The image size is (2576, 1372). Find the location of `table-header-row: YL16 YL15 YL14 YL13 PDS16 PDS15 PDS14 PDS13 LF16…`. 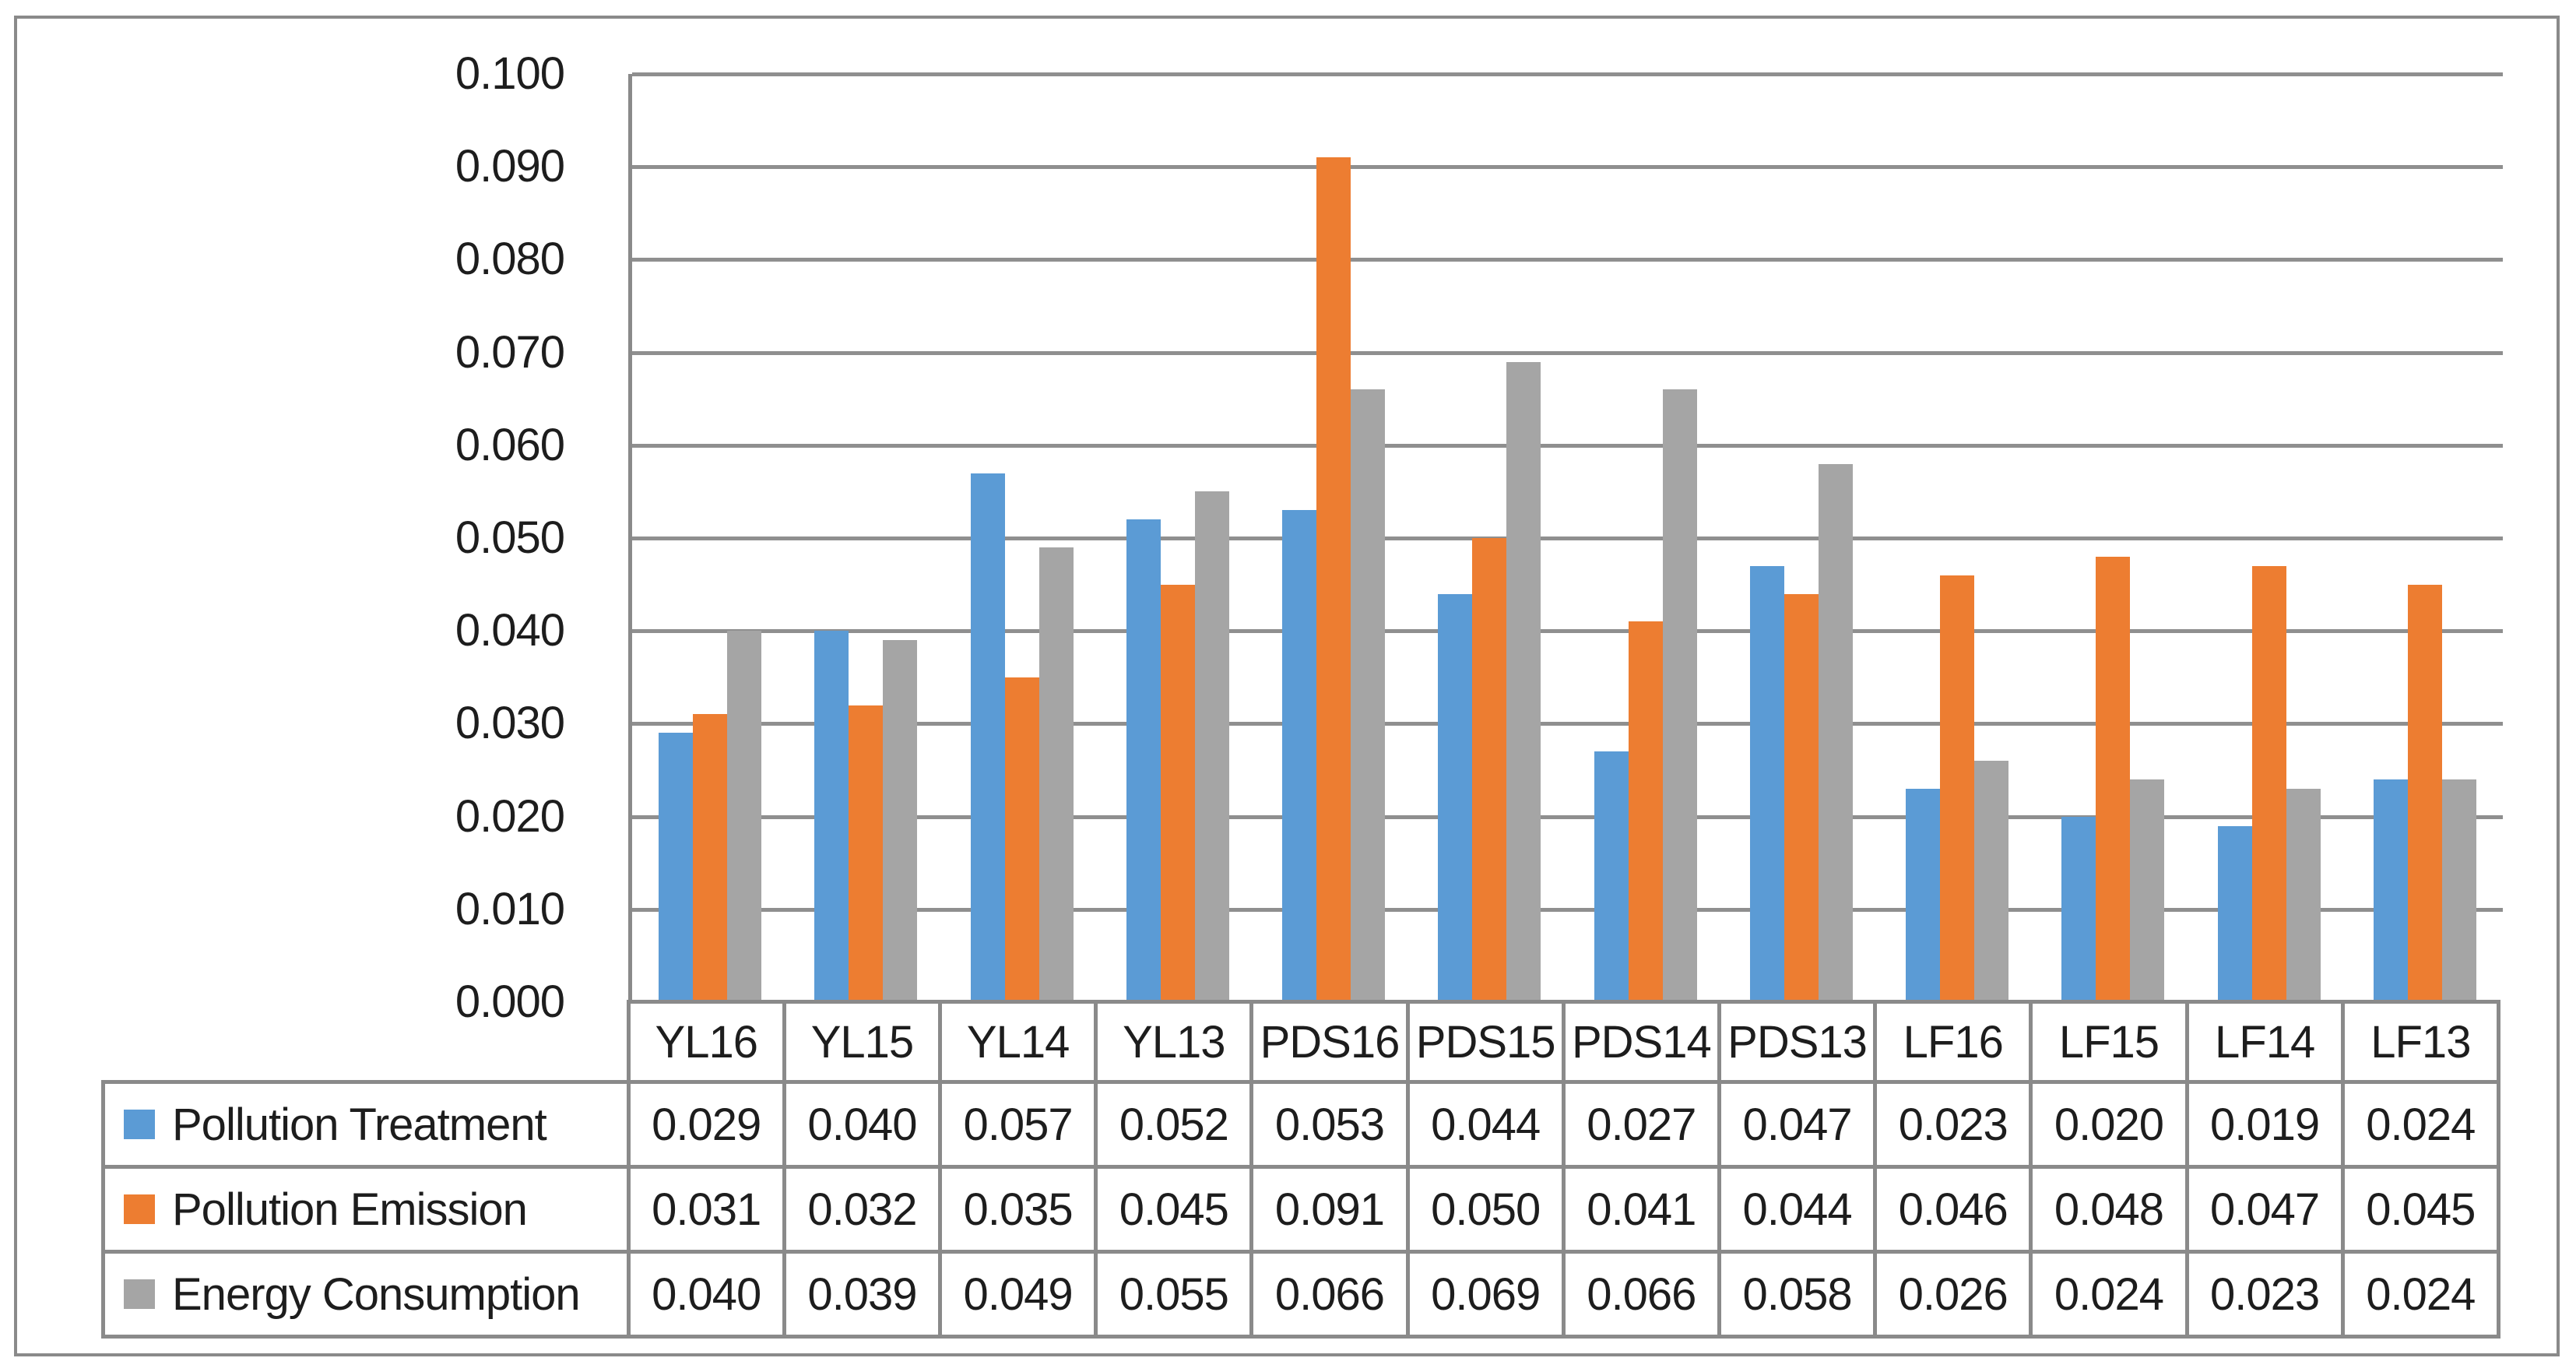

table-header-row: YL16 YL15 YL14 YL13 PDS16 PDS15 PDS14 PDS13 LF16… is located at coordinates (1303, 1042).